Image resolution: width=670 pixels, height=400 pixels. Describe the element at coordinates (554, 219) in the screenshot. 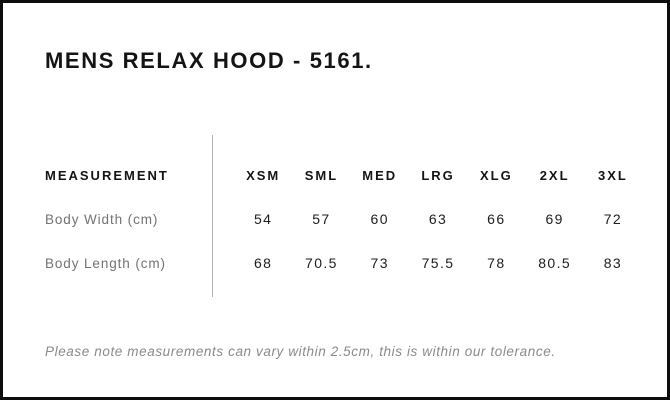

I see `cell-value: 69` at that location.